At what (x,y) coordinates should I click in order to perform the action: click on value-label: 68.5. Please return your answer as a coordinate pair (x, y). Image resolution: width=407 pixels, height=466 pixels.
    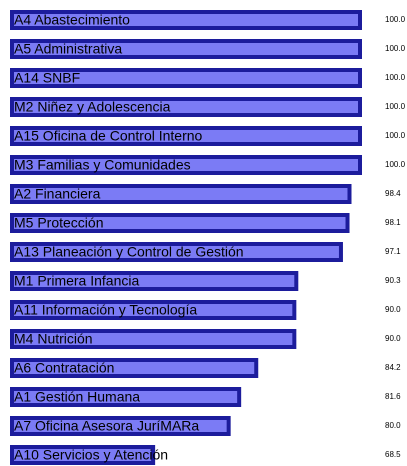
    Looking at the image, I should click on (393, 454).